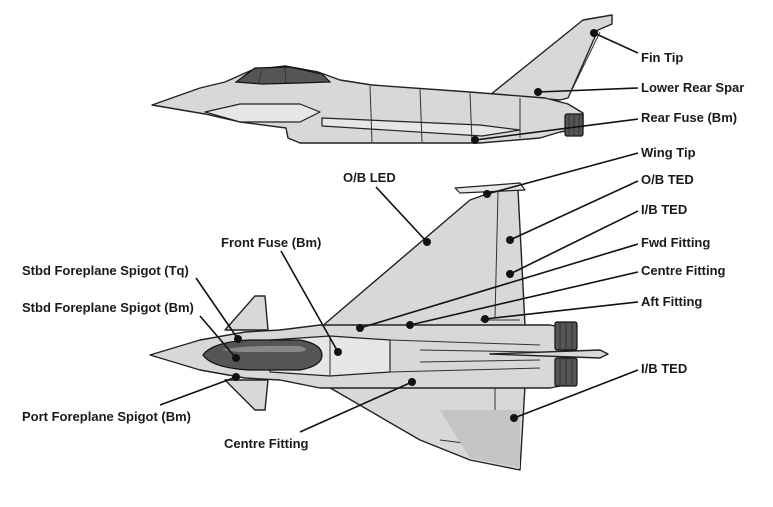  I want to click on top-stbd-foreplane, so click(246, 313).